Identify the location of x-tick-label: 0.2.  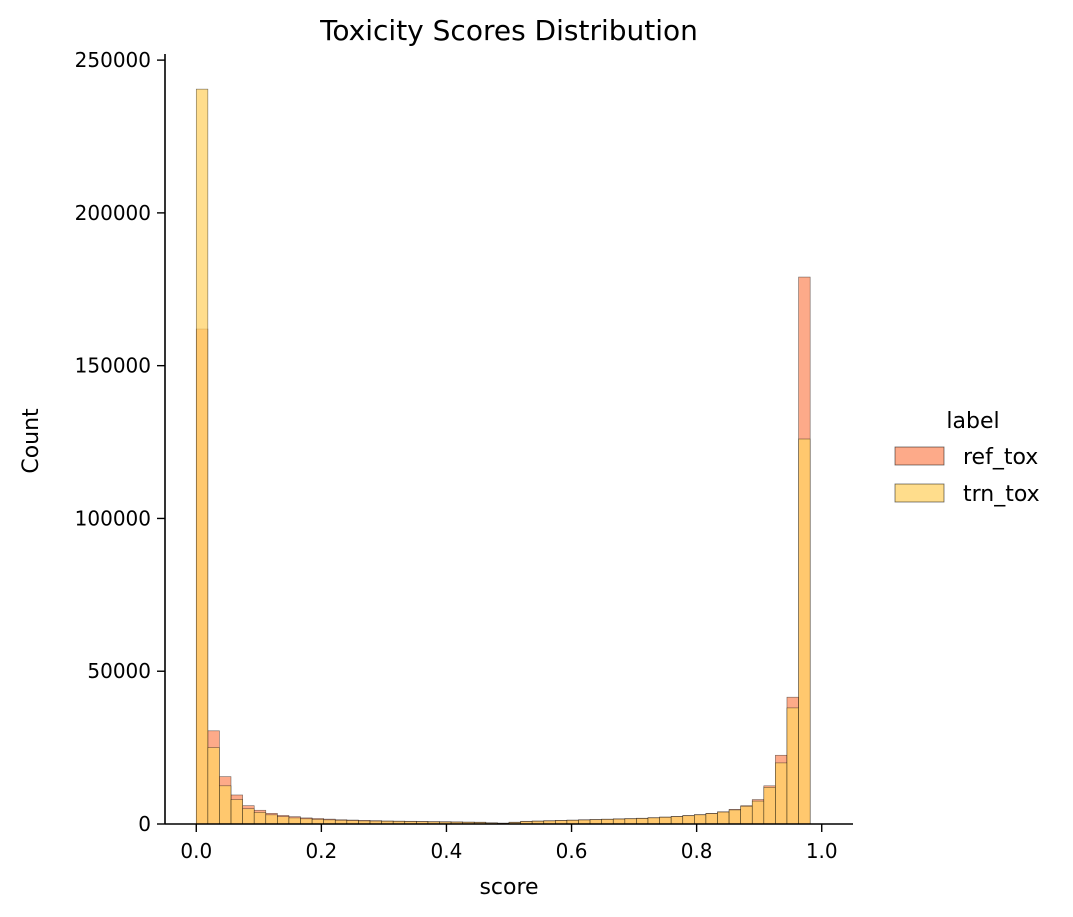
(321, 851).